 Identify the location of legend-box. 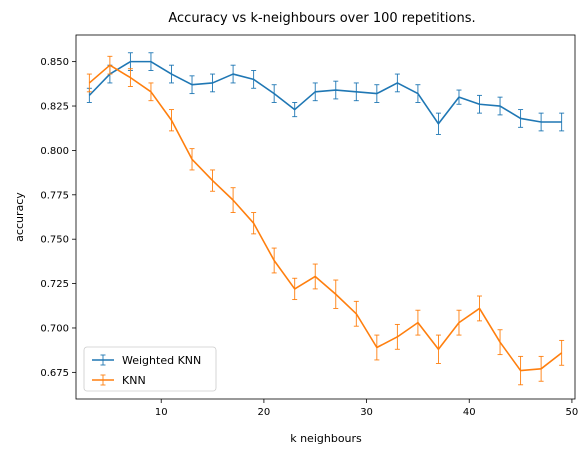
(150, 369).